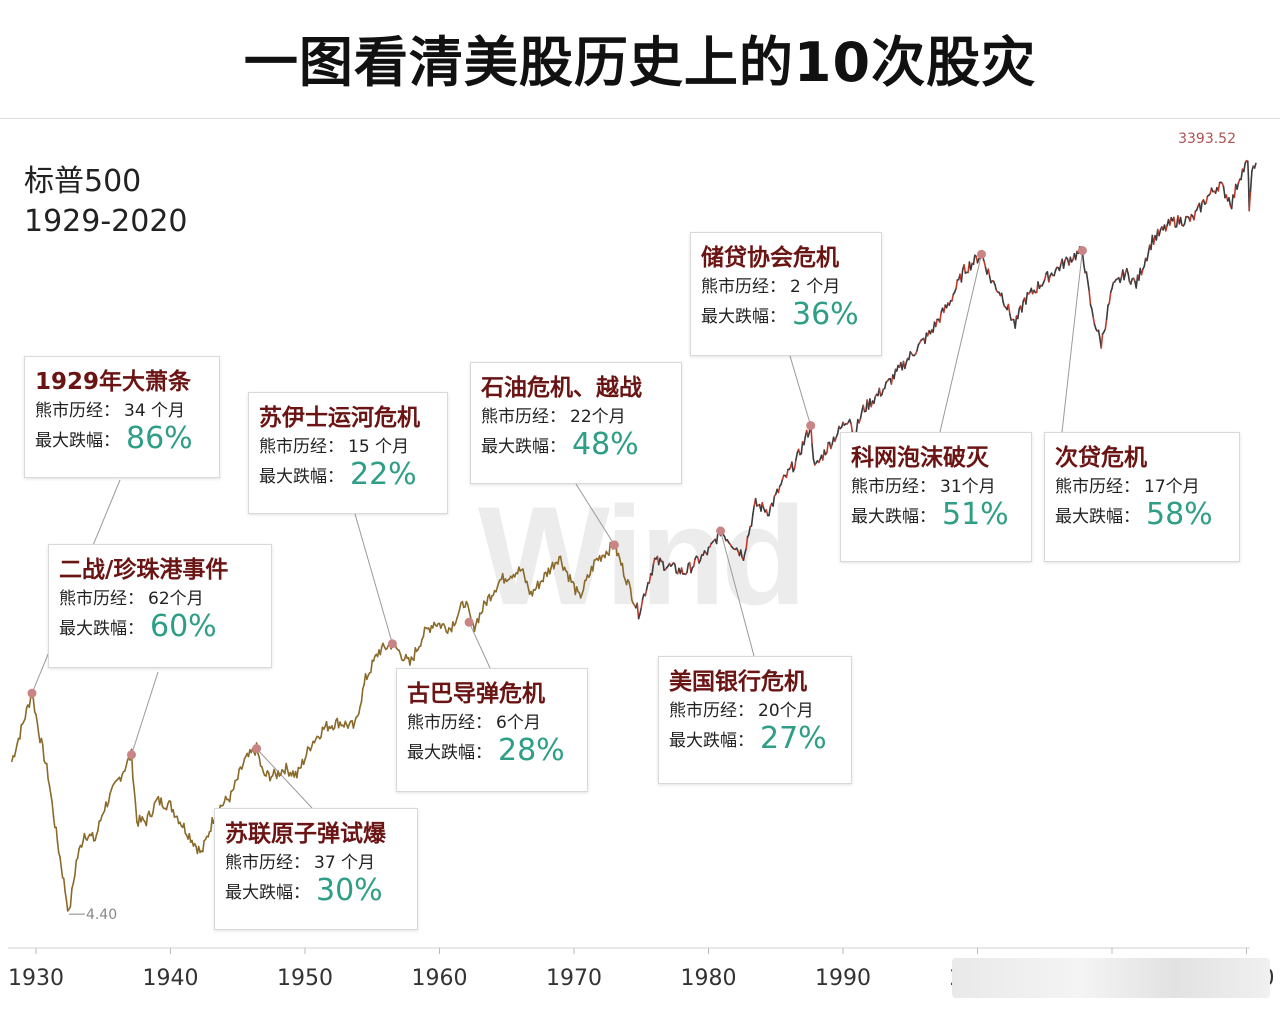 The height and width of the screenshot is (1011, 1280). What do you see at coordinates (305, 978) in the screenshot?
I see `x-tick-label-1950: 1950` at bounding box center [305, 978].